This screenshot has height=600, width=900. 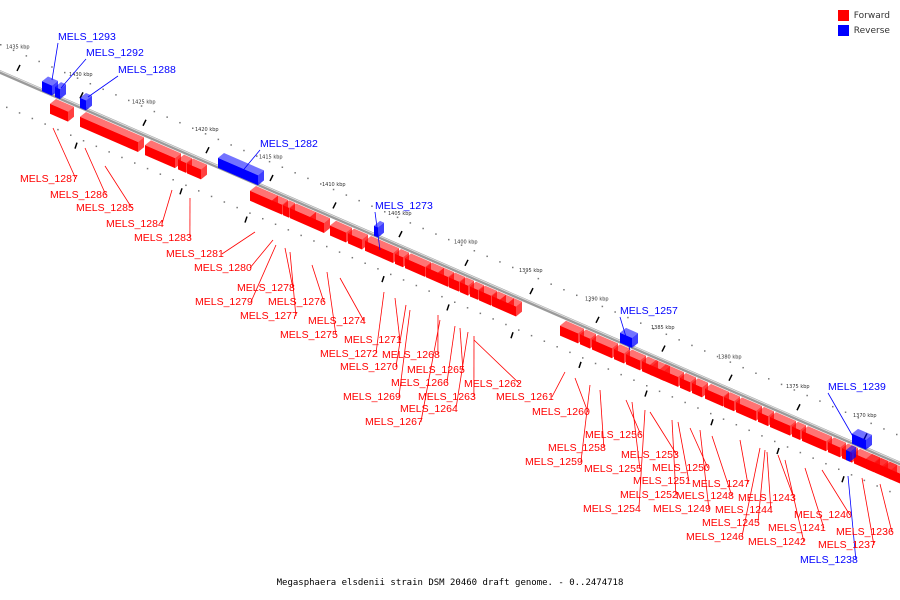 What do you see at coordinates (297, 302) in the screenshot?
I see `gene-label: MELS_1276` at bounding box center [297, 302].